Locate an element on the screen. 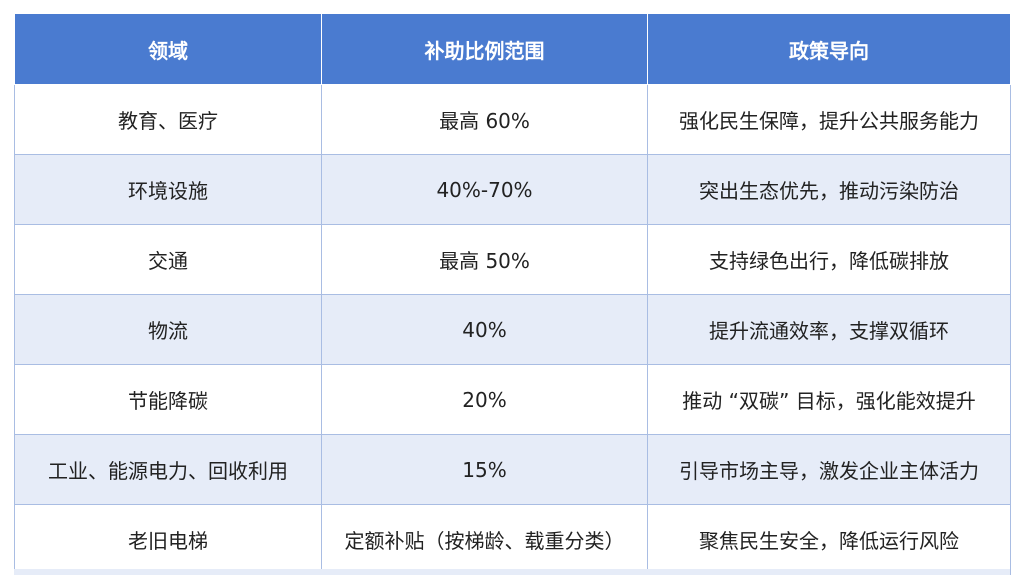  cell-field: 环境设施 is located at coordinates (168, 189).